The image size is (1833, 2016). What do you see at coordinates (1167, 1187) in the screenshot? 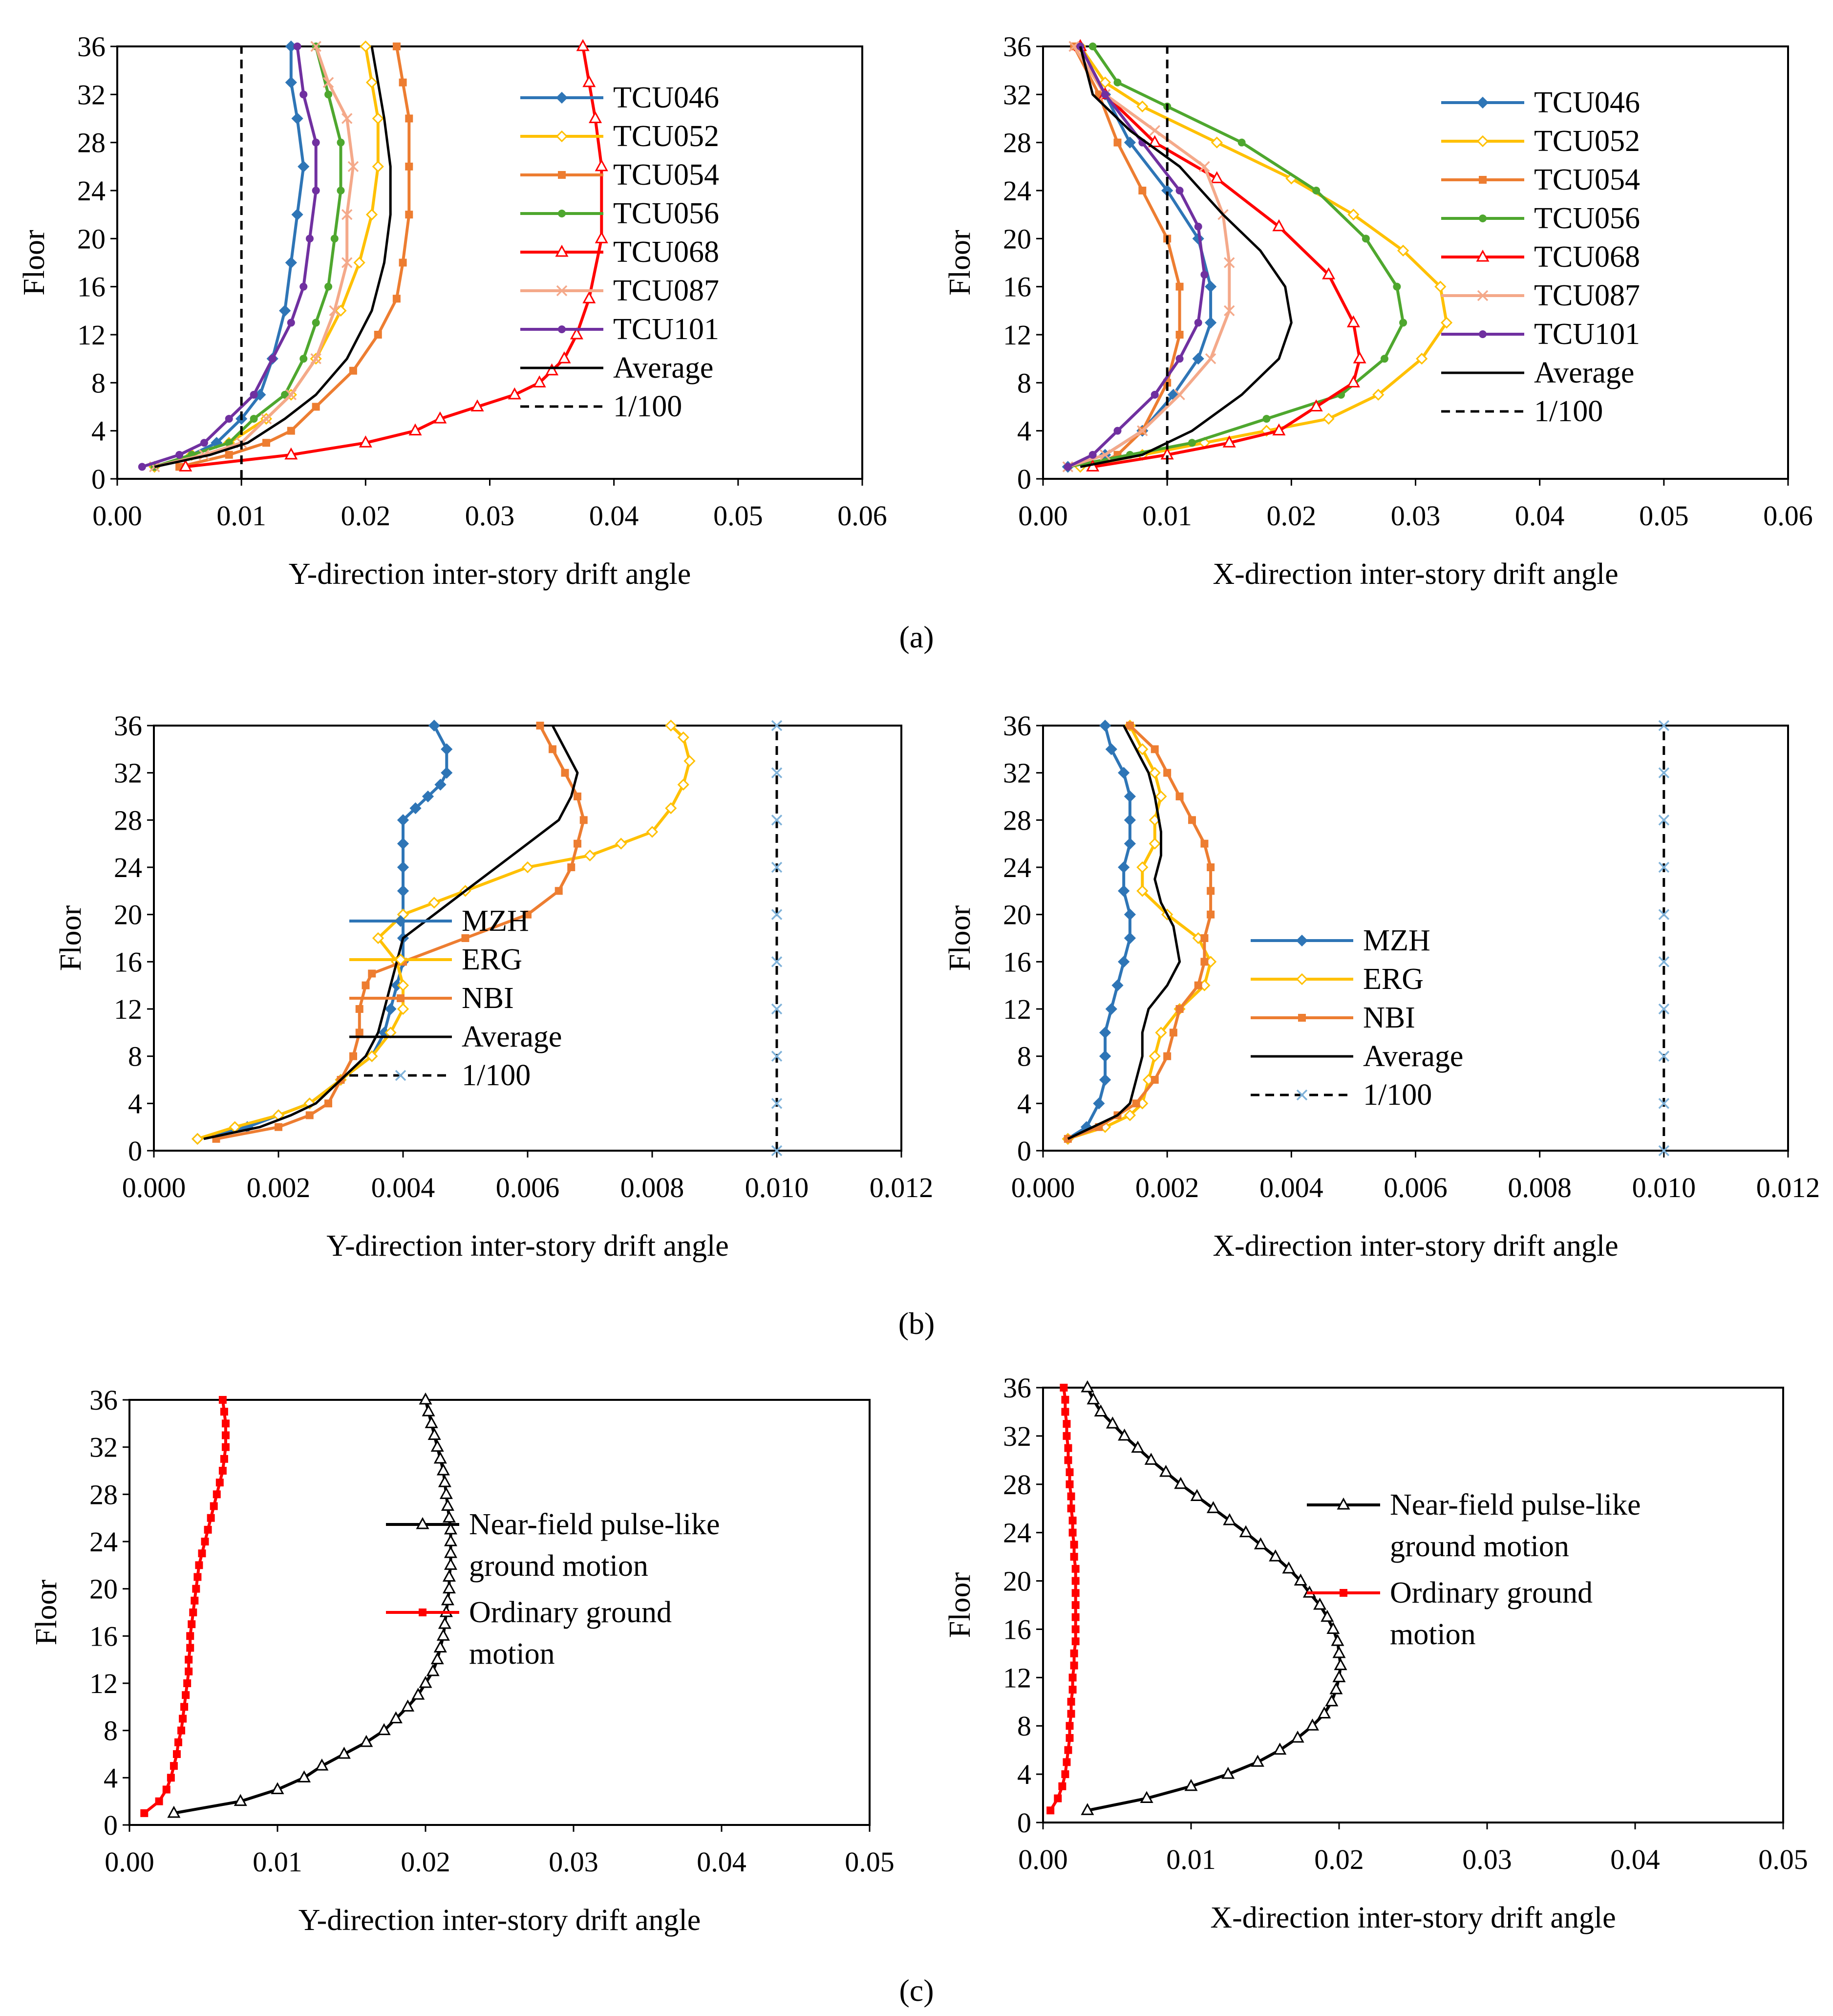
I see `x-tick-label: 0.002` at bounding box center [1167, 1187].